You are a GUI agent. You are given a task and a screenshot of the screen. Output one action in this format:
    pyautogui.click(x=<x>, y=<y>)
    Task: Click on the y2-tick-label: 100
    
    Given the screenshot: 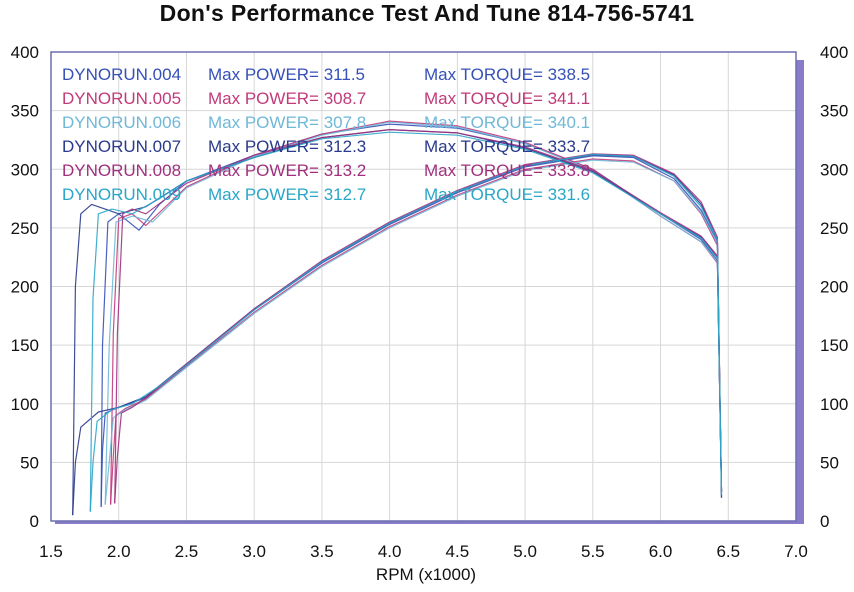 What is the action you would take?
    pyautogui.click(x=834, y=404)
    